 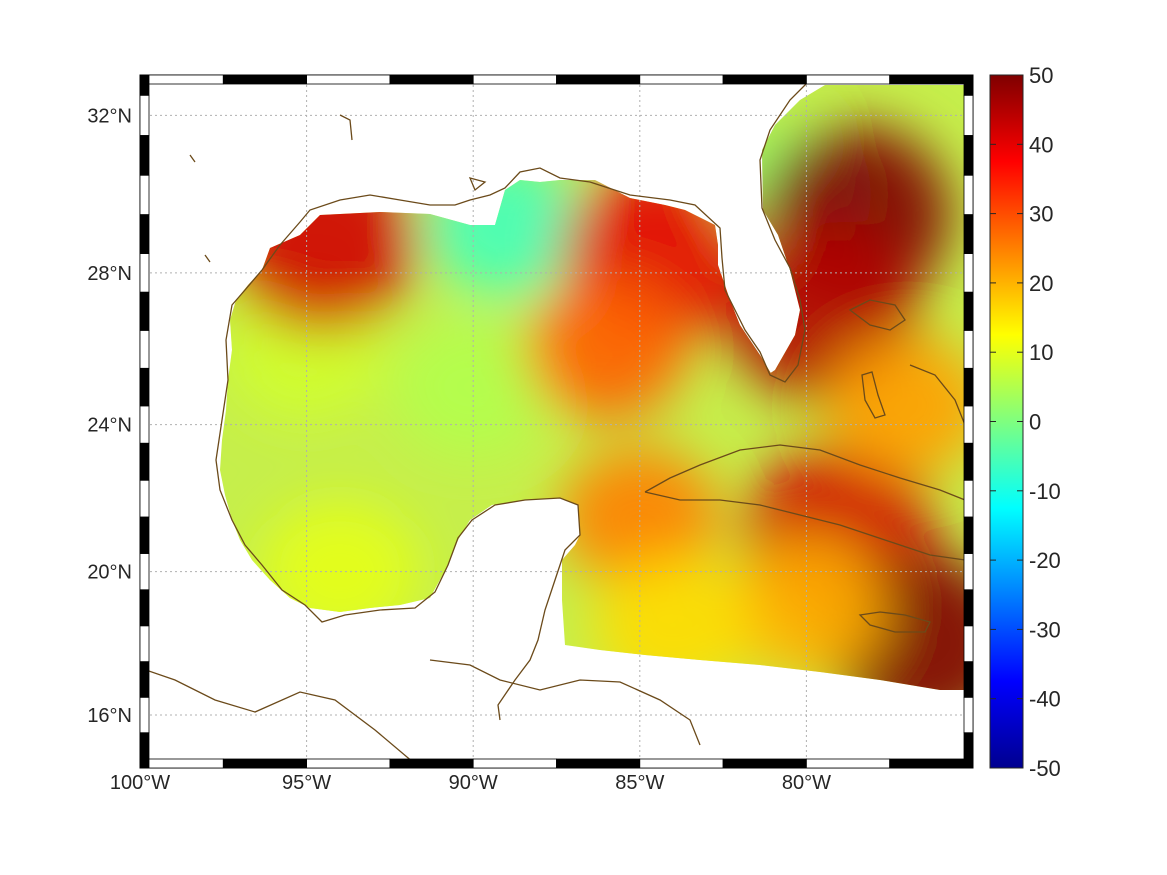 I want to click on coastline-small-islands, so click(x=338, y=188).